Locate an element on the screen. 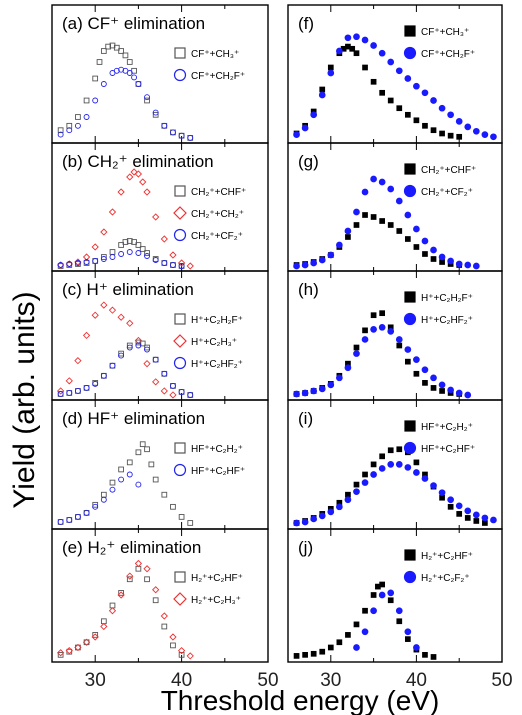  x-tick-label: 40 is located at coordinates (416, 680).